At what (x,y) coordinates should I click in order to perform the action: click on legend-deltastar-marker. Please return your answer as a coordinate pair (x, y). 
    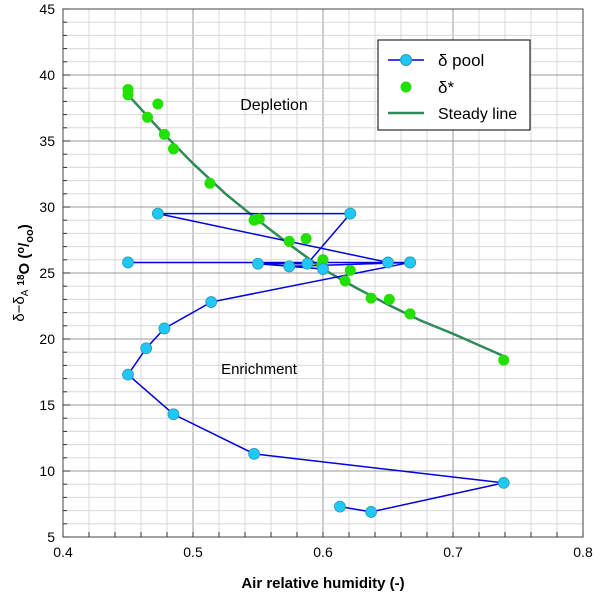
    Looking at the image, I should click on (406, 87).